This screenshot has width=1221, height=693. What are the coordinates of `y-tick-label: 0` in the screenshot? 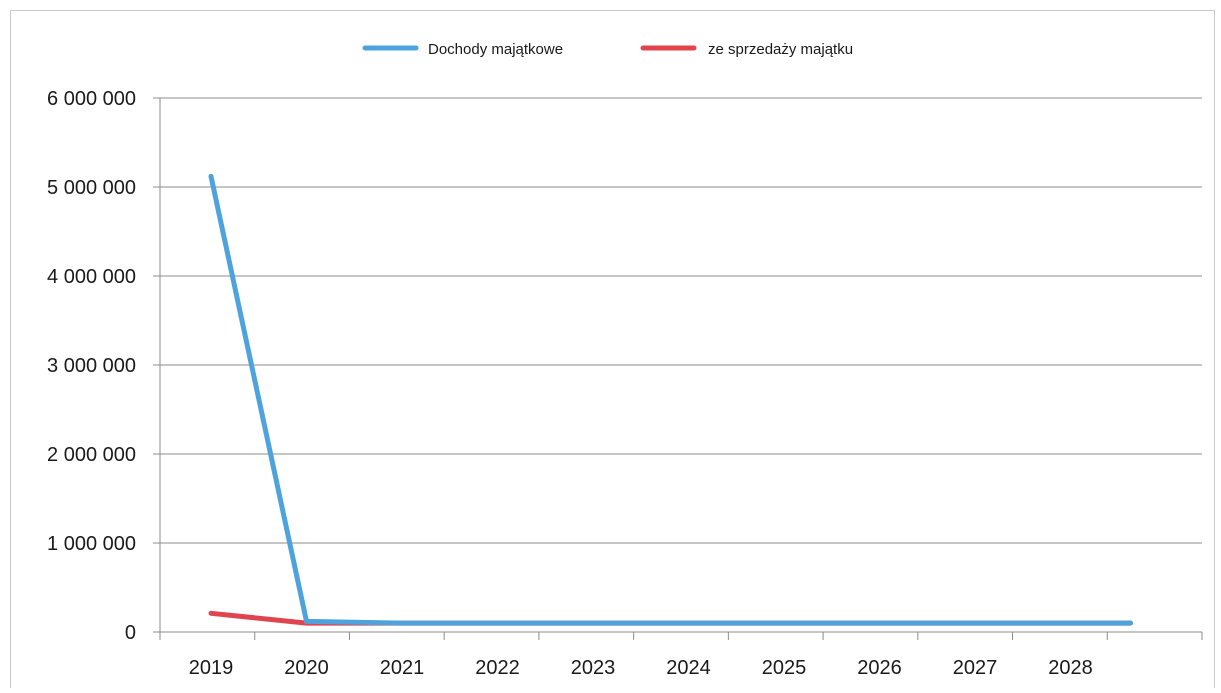 It's located at (130, 633).